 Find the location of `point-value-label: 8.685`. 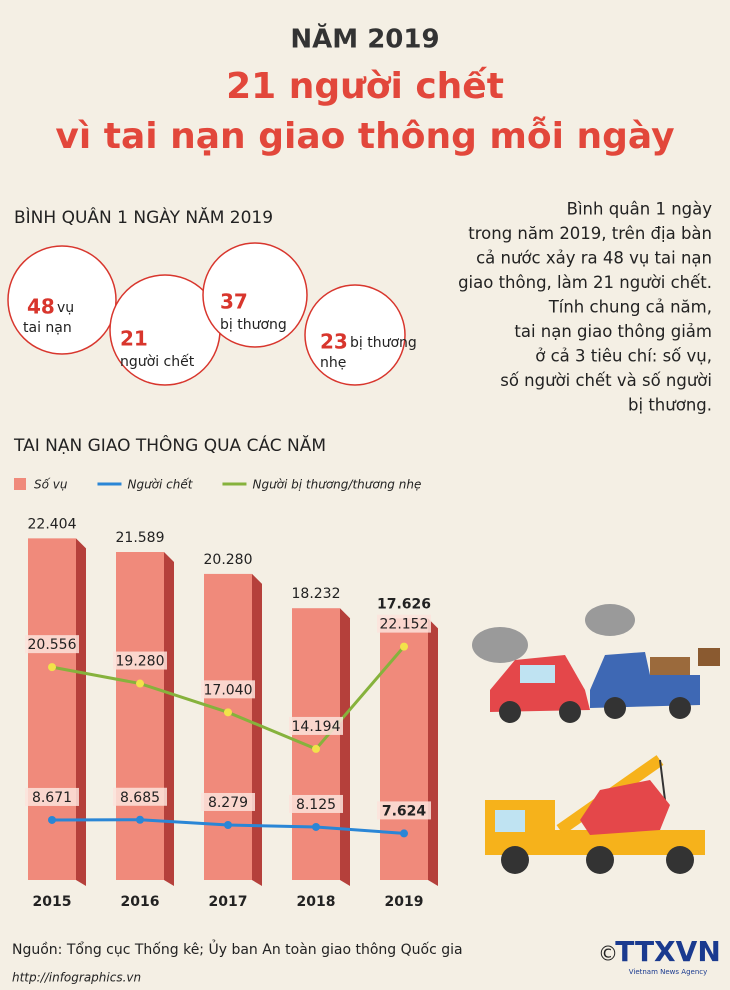

point-value-label: 8.685 is located at coordinates (140, 798).